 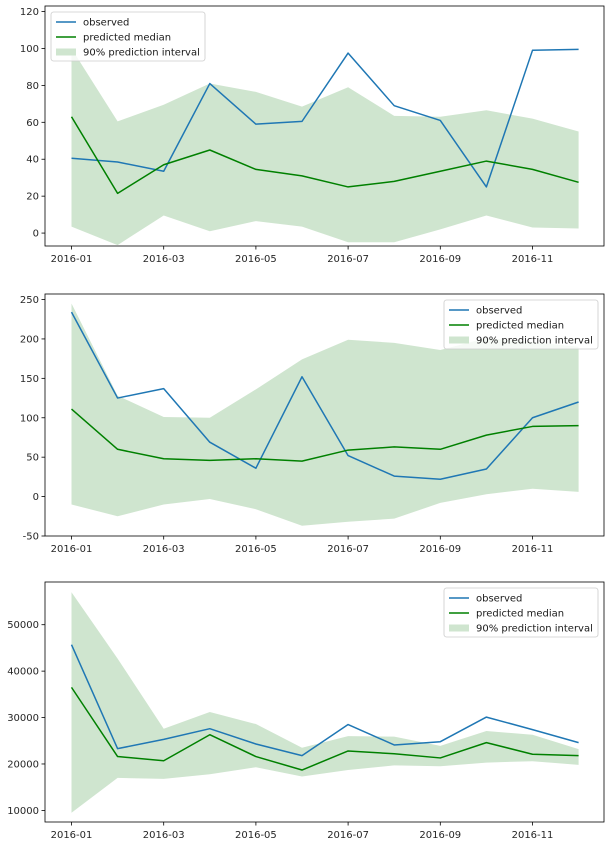 I want to click on y-tick-label: 40000, so click(x=23, y=672).